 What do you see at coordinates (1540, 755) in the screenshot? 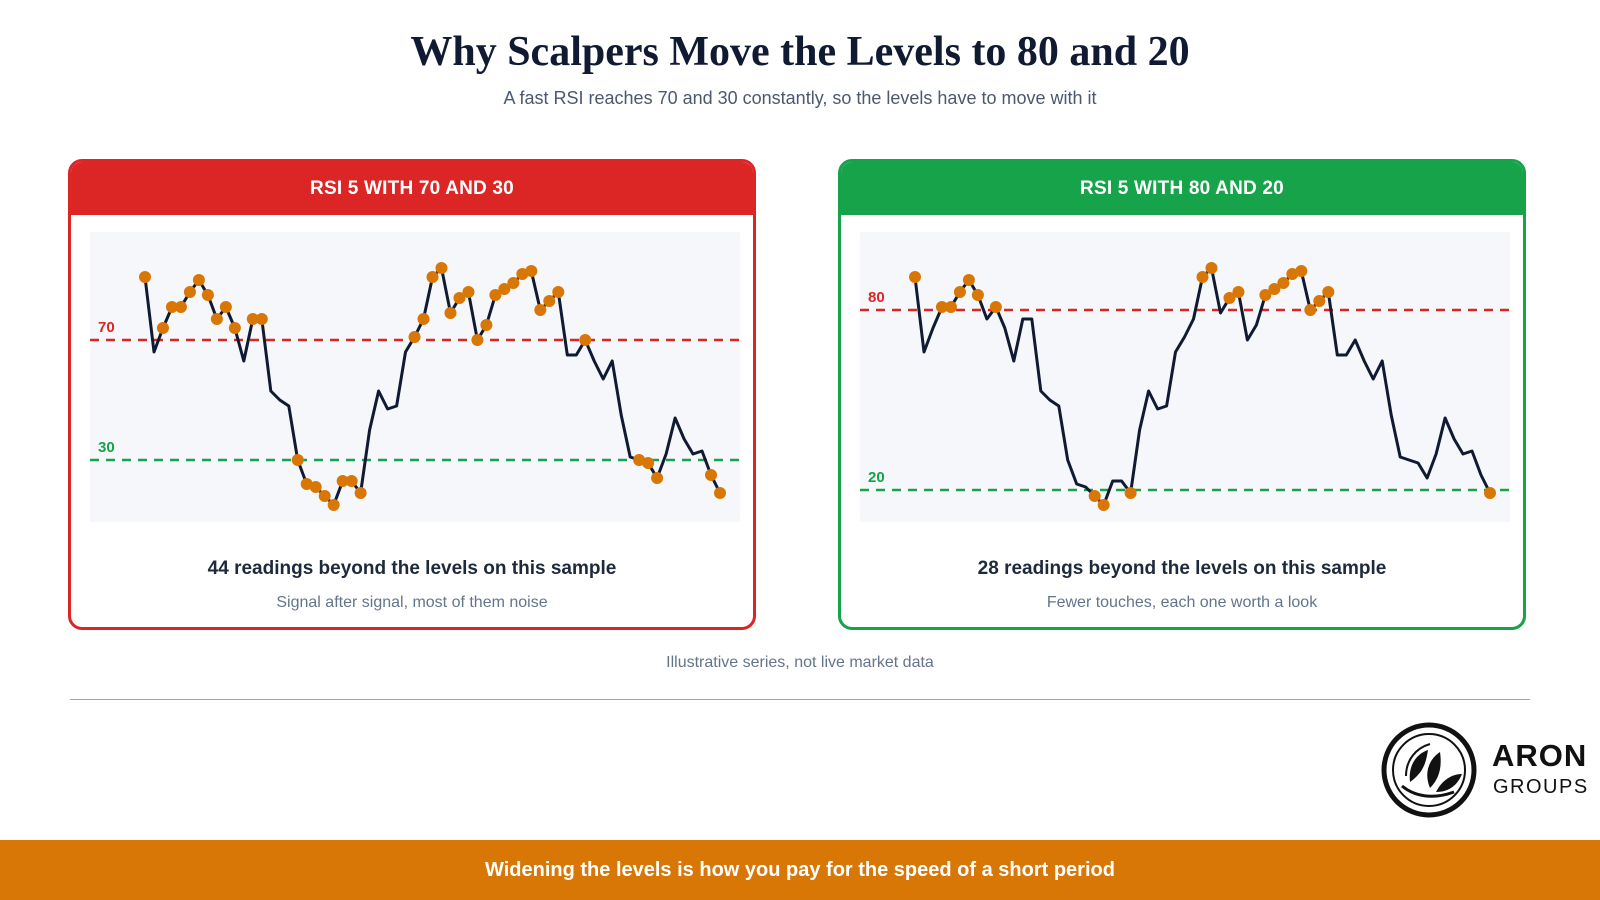
I see `logo-wordmark-primary: ARON` at bounding box center [1540, 755].